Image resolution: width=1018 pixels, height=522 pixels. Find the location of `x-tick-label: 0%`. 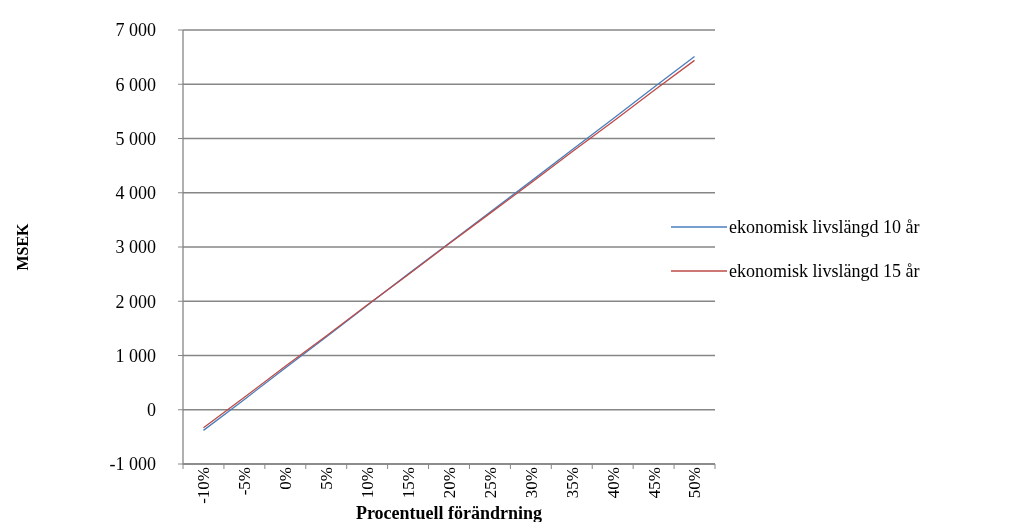

x-tick-label: 0% is located at coordinates (286, 478).